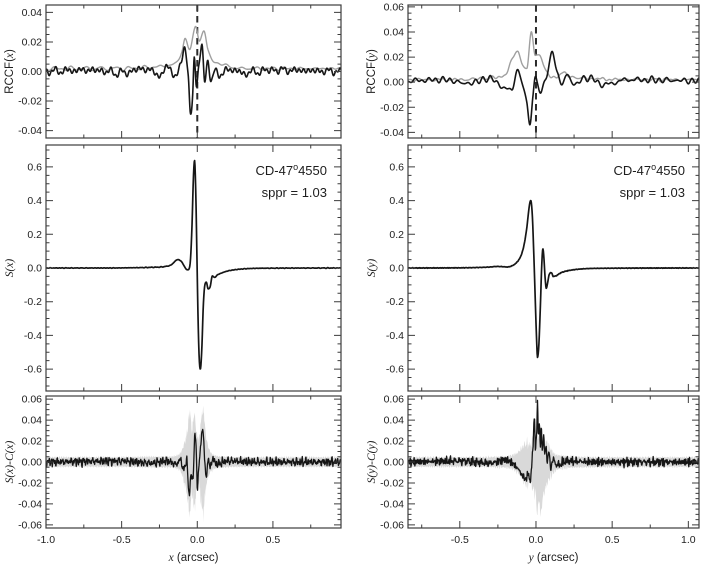 This screenshot has height=564, width=702. Describe the element at coordinates (10, 55) in the screenshot. I see `y-axis-title-segment: x` at that location.